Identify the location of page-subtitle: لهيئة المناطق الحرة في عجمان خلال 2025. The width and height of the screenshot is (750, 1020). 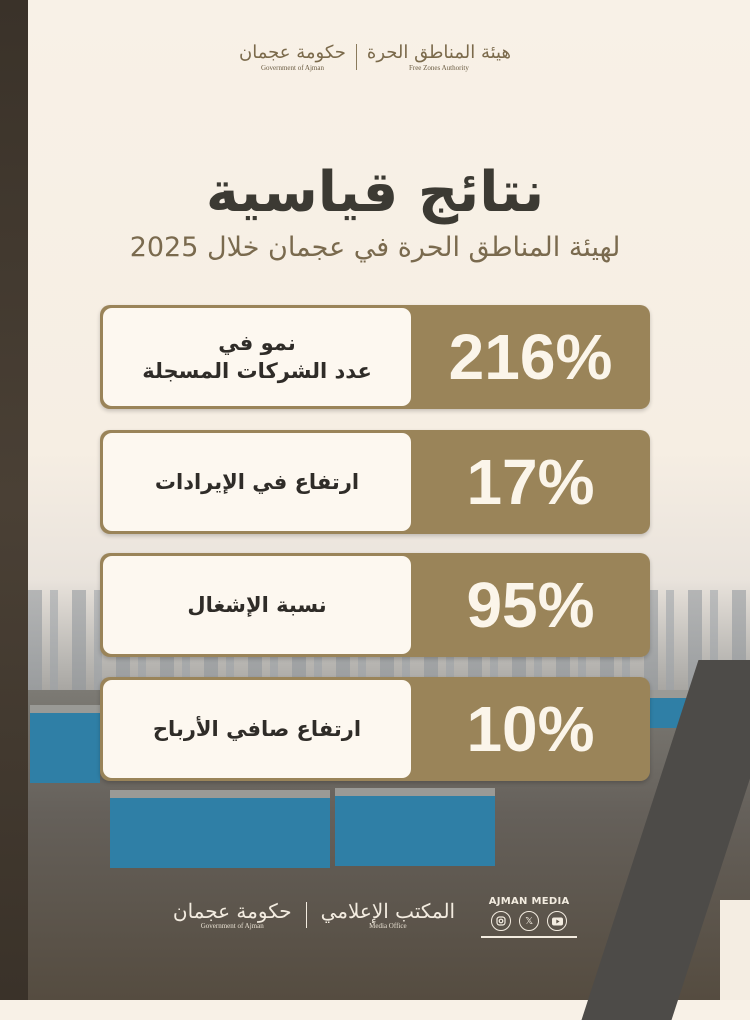
(375, 247).